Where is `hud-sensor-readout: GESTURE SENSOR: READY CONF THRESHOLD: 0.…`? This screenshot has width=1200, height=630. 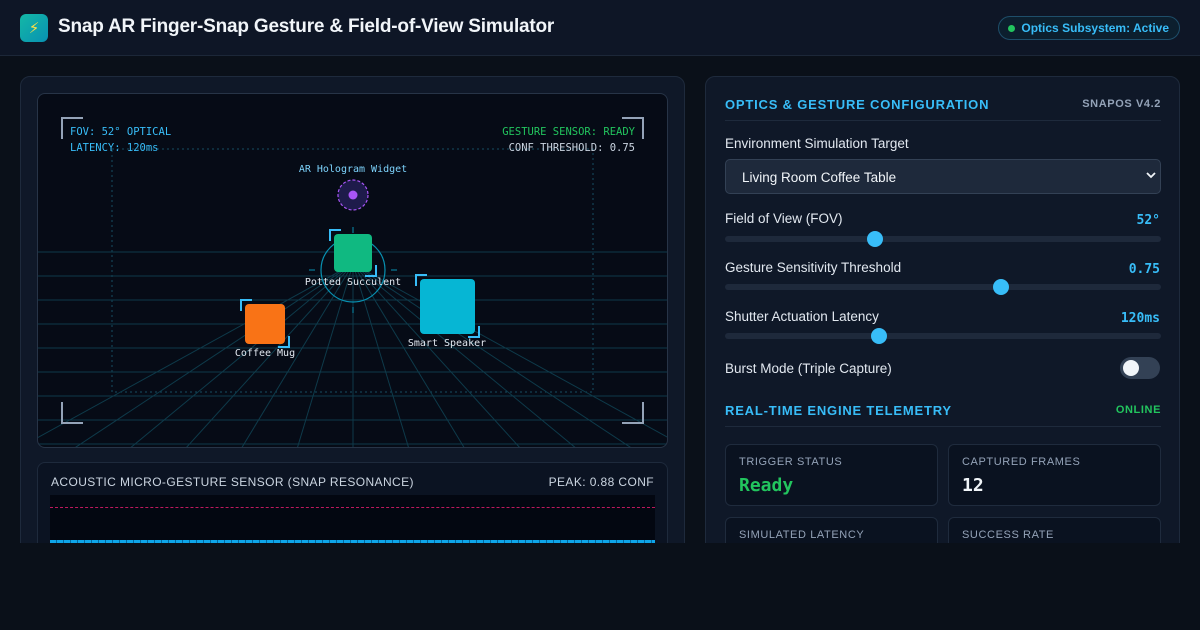
hud-sensor-readout: GESTURE SENSOR: READY CONF THRESHOLD: 0.… is located at coordinates (568, 140).